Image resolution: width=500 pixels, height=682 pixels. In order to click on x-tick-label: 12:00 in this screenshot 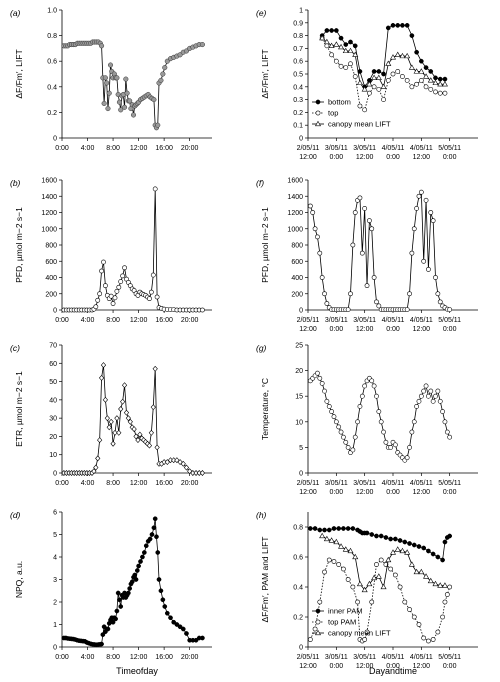, I will do `click(139, 483)`.